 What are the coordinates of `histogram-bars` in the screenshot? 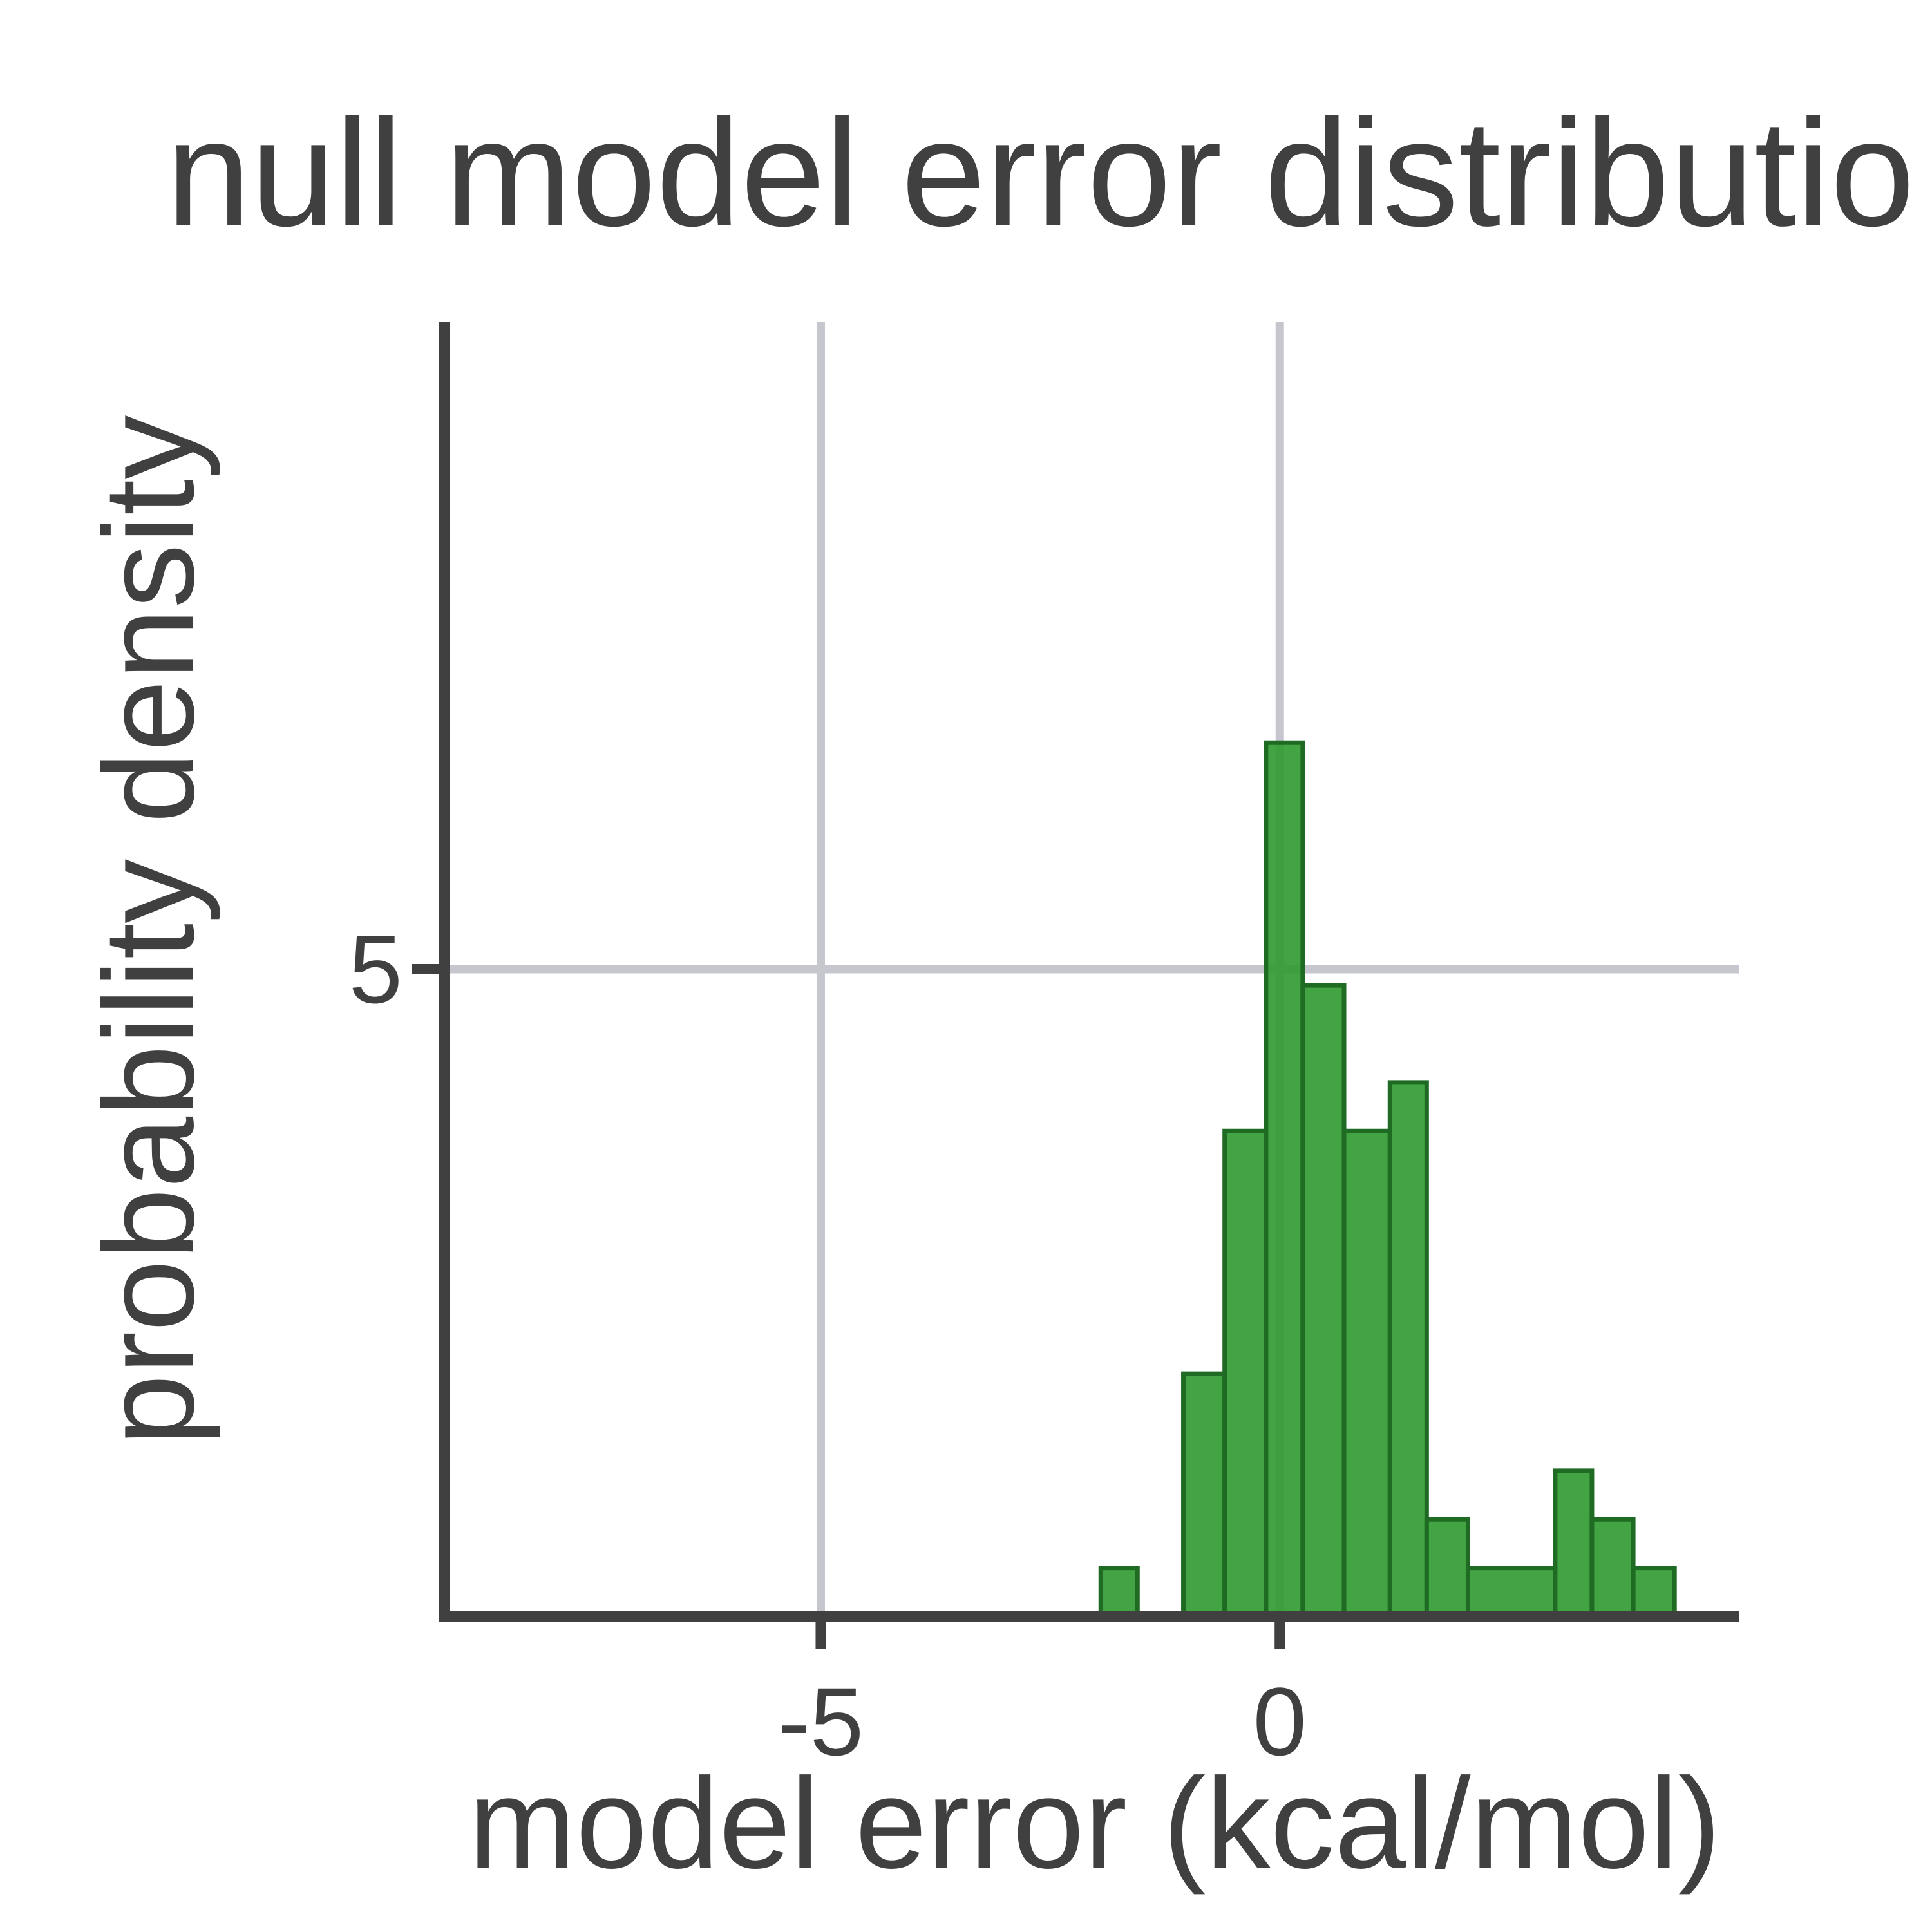 It's located at (1387, 1179).